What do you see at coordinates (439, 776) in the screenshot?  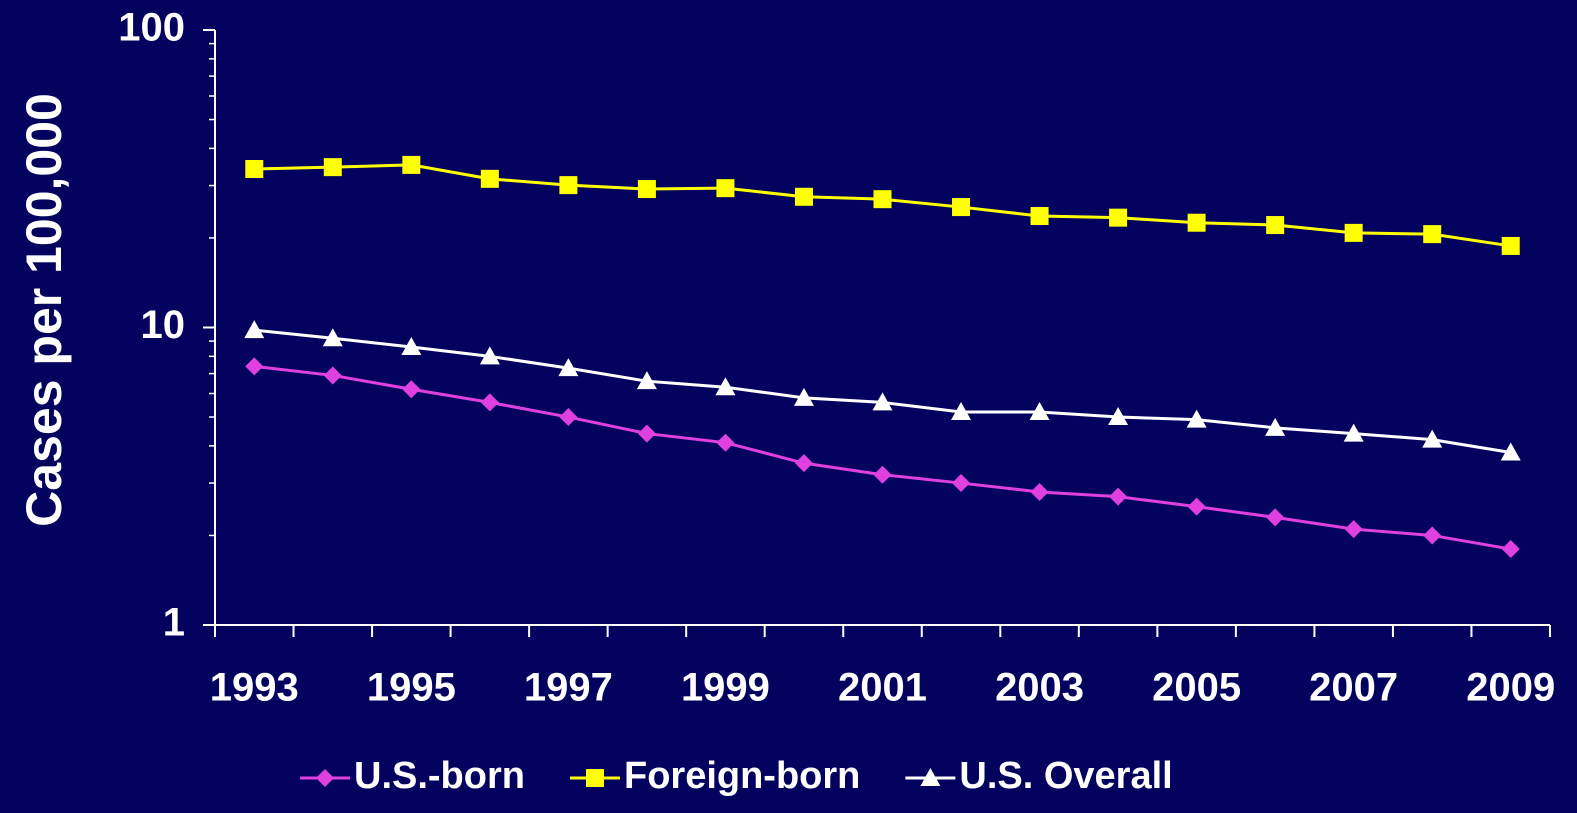 I see `legend-label: U.S.-born` at bounding box center [439, 776].